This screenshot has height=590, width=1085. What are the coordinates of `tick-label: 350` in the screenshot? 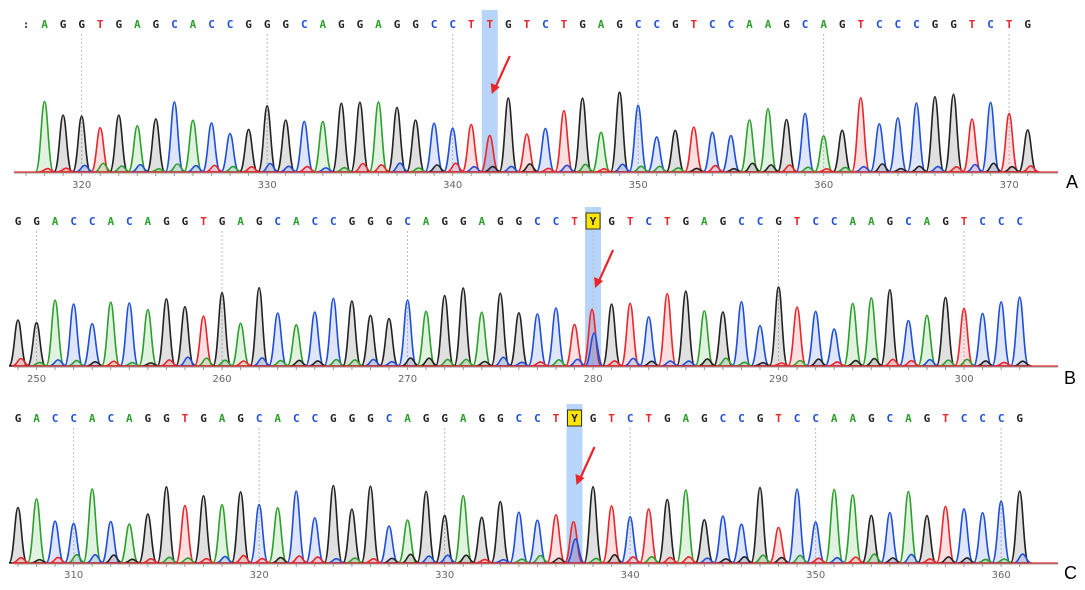 It's located at (815, 575).